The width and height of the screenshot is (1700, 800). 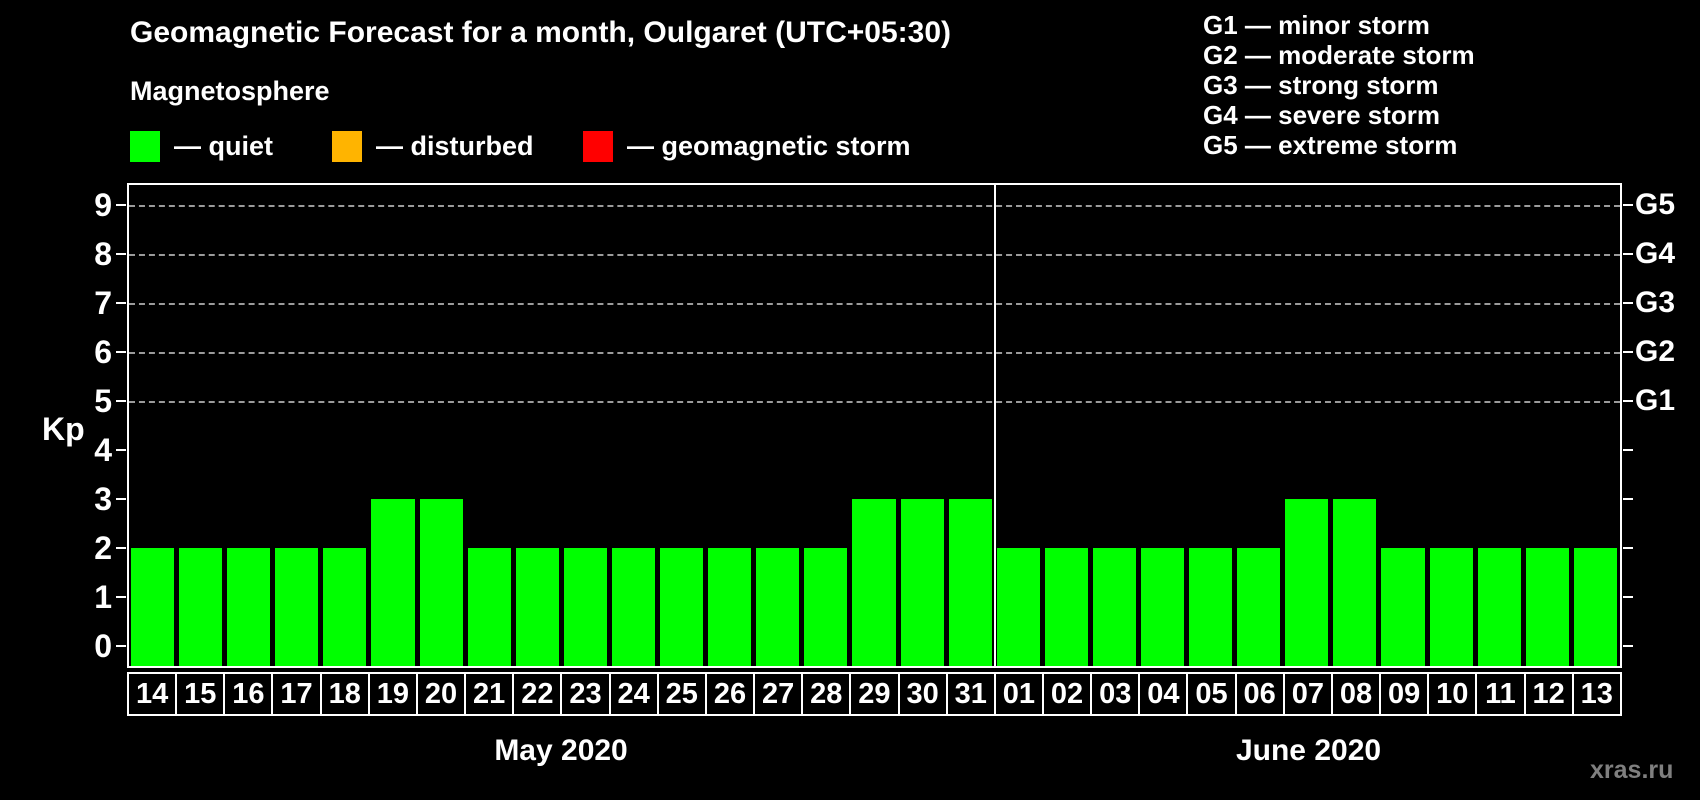 I want to click on legend-item-geomagnetic-storm: — geomagnetic storm, so click(x=747, y=146).